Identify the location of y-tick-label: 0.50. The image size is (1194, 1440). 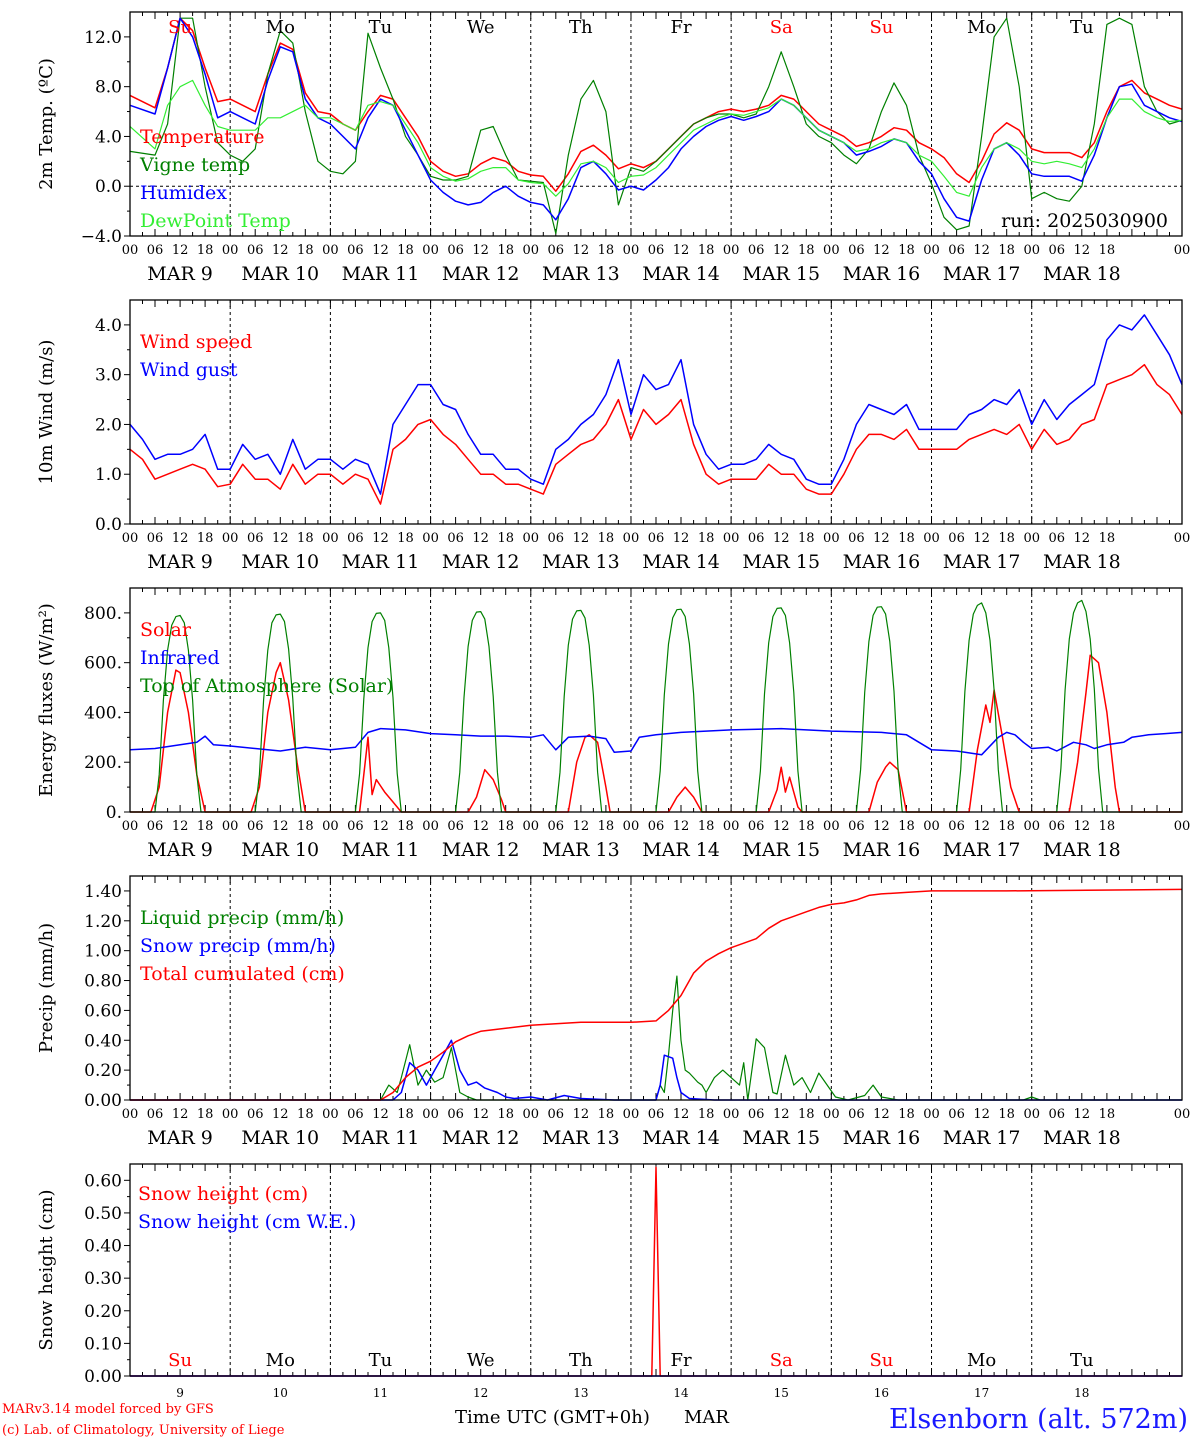
(103, 1214).